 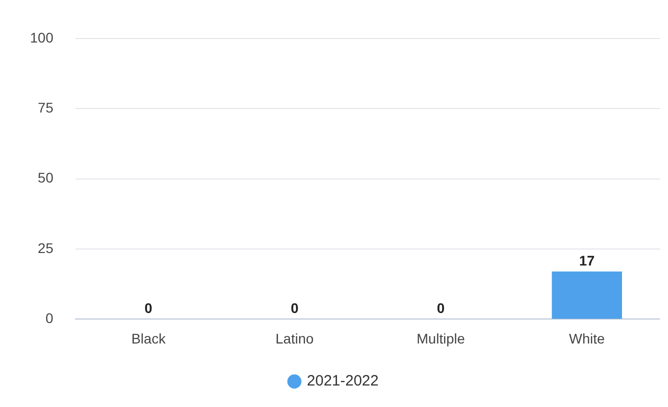 What do you see at coordinates (587, 260) in the screenshot?
I see `data-label: 17` at bounding box center [587, 260].